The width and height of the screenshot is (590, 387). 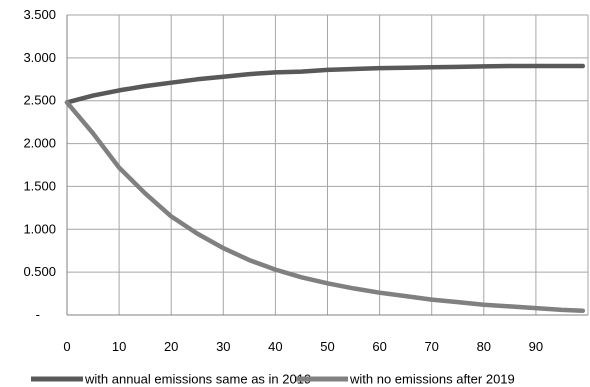 What do you see at coordinates (432, 379) in the screenshot?
I see `legend-label-2: with no emissions after 2019` at bounding box center [432, 379].